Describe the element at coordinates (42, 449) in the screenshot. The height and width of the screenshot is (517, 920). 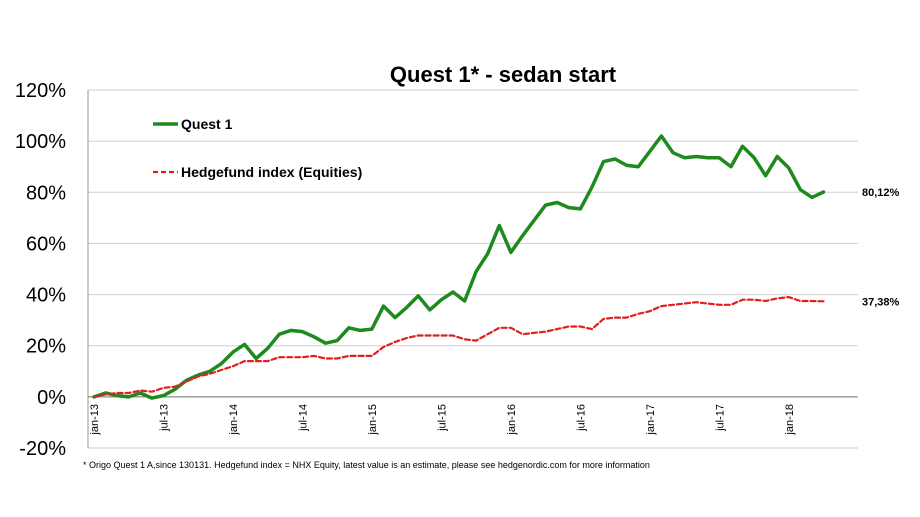
I see `y-tick-label: -20%` at that location.